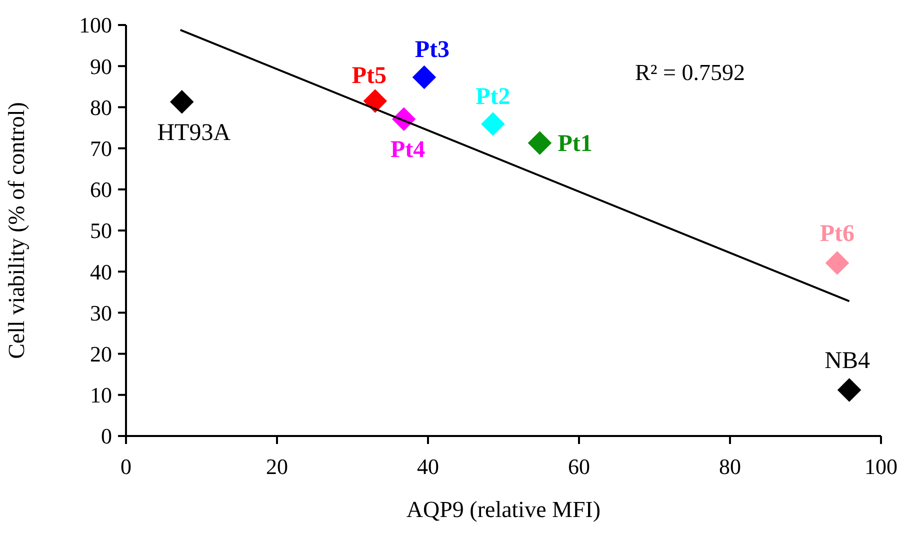 The height and width of the screenshot is (535, 907). Describe the element at coordinates (690, 72) in the screenshot. I see `annotation: R² = 0.7592` at that location.